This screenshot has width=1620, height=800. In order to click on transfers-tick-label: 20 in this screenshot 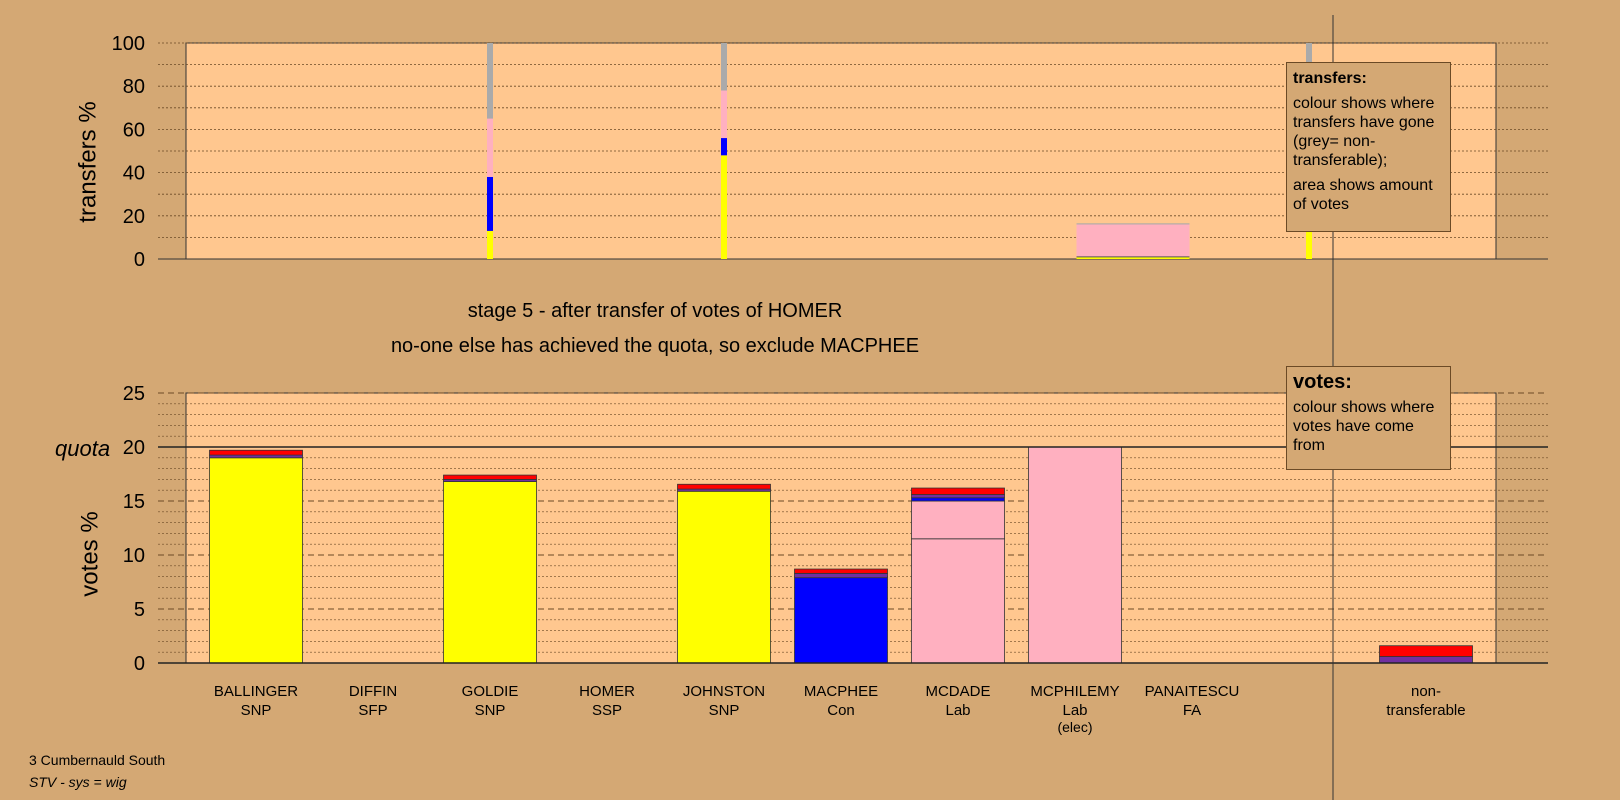, I will do `click(134, 217)`.